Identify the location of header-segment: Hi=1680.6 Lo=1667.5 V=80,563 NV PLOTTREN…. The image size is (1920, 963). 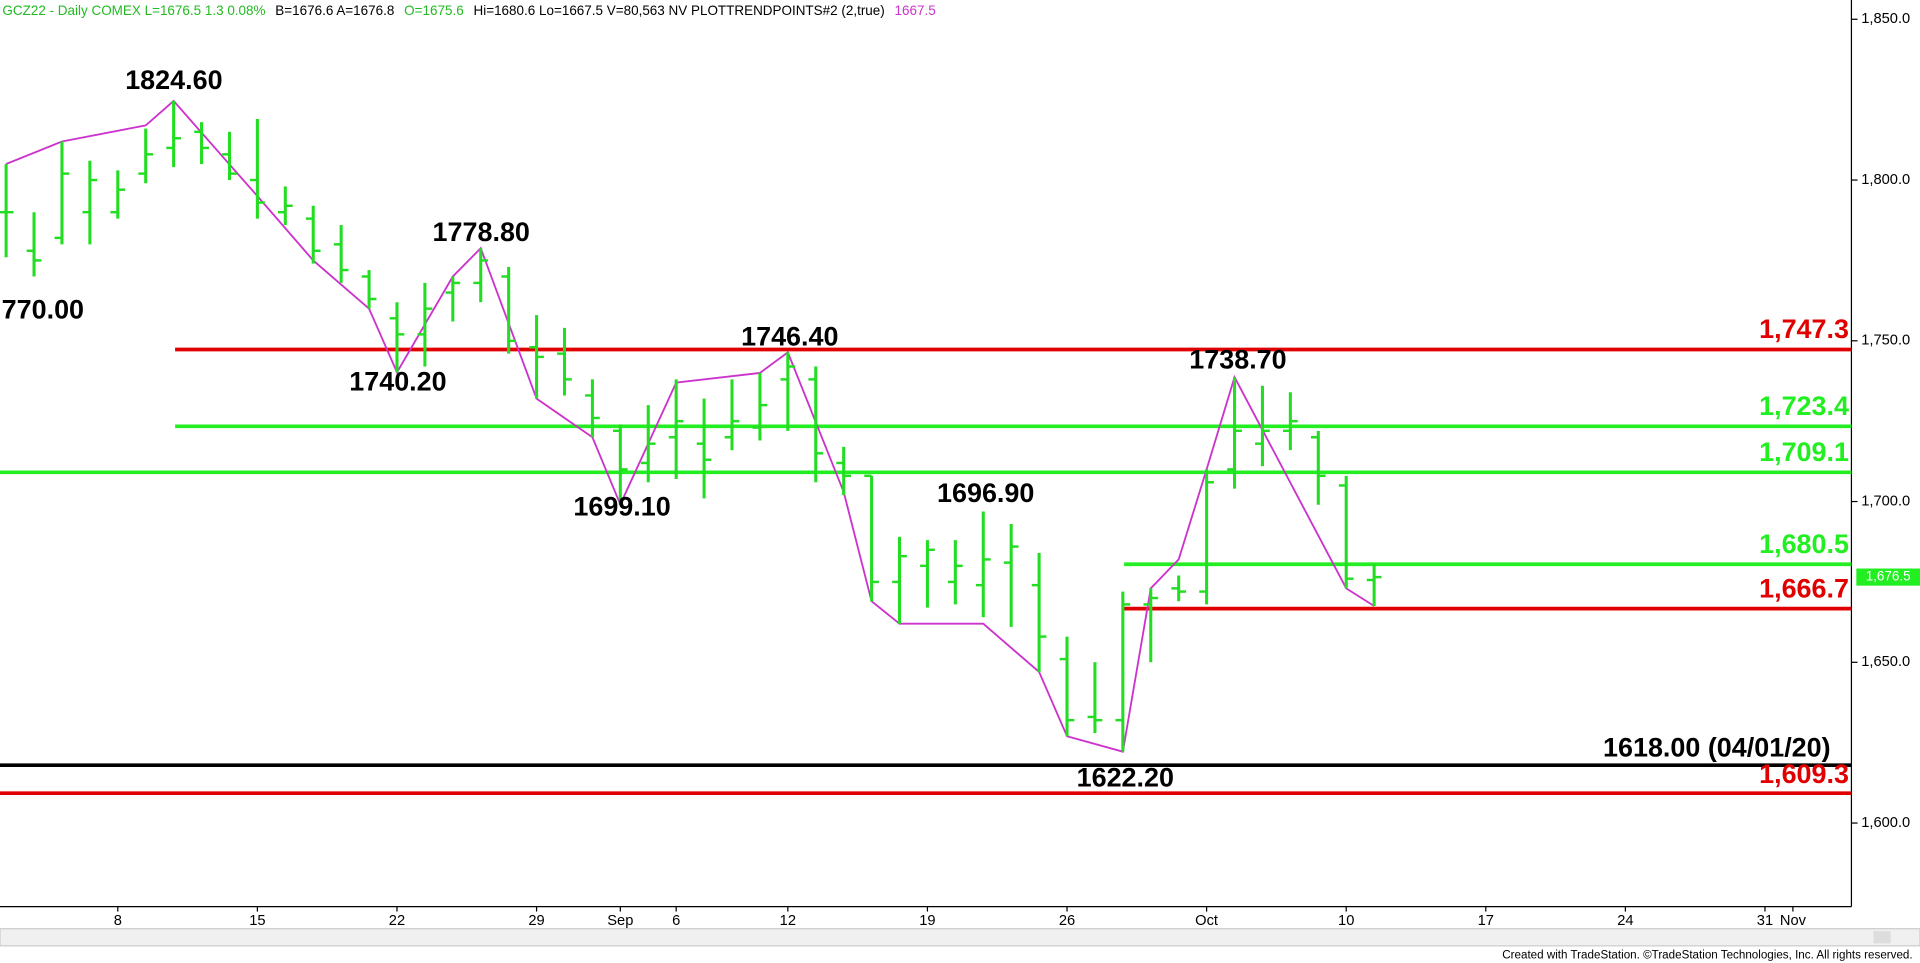
(678, 10).